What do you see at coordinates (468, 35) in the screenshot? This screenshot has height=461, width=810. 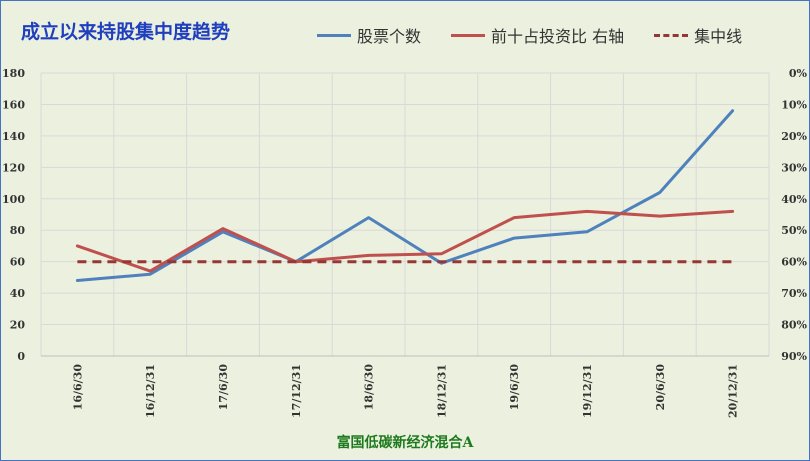 I see `legend-swatch-top10-ratio` at bounding box center [468, 35].